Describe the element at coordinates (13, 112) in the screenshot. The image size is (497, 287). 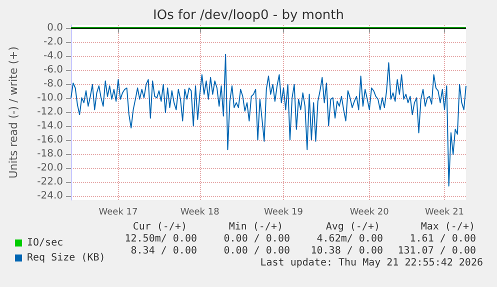
I see `y-axis-title: Units read (-) / write (+)` at that location.